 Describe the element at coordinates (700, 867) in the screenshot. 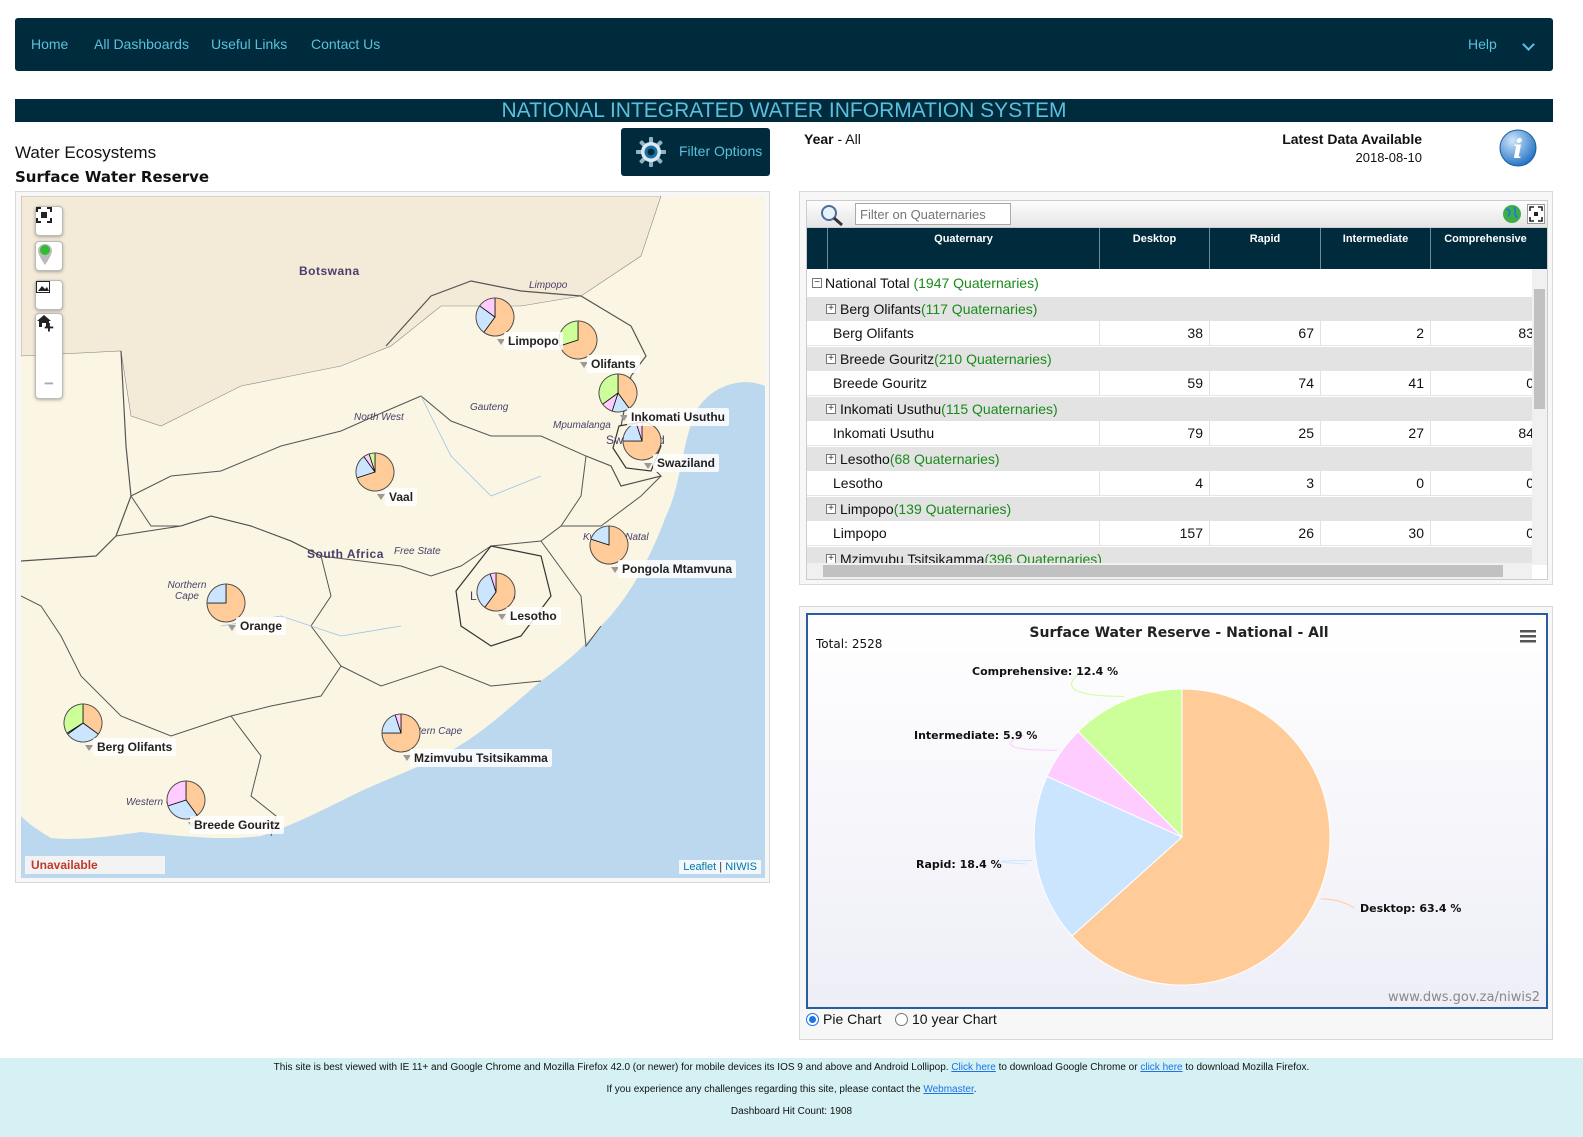

I see `leaflet-link: Leaflet` at that location.